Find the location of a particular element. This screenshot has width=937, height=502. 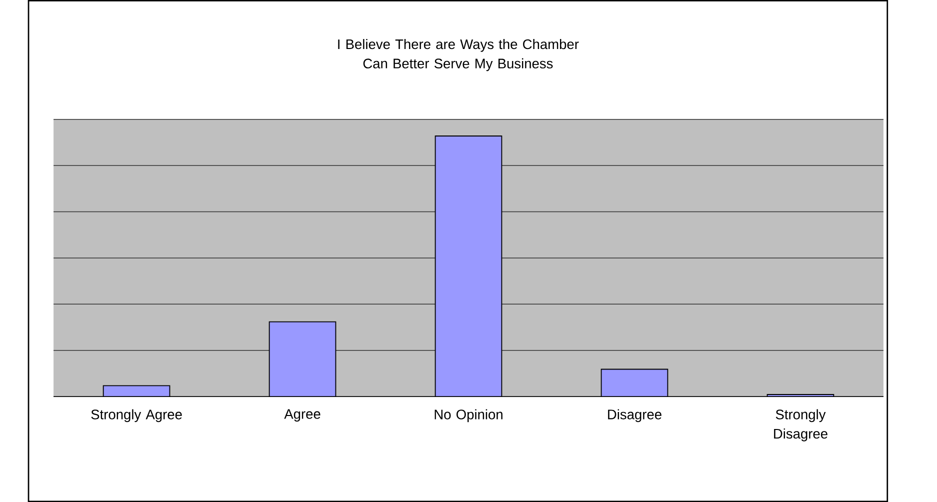

x-tick-label: Disagree is located at coordinates (635, 415).